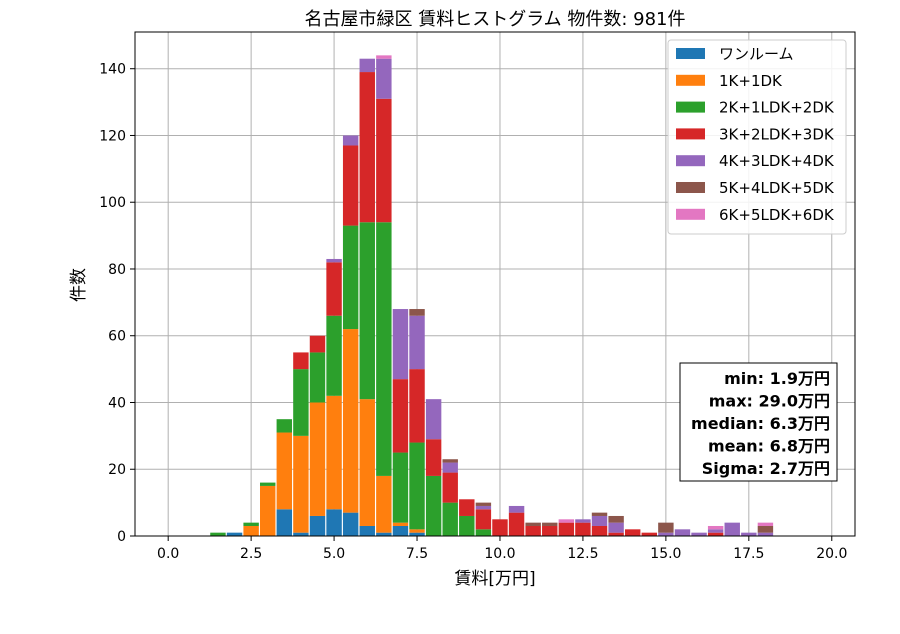 Image resolution: width=900 pixels, height=634 pixels. Describe the element at coordinates (766, 468) in the screenshot. I see `stats-line: Sigma: 2.7万円` at that location.